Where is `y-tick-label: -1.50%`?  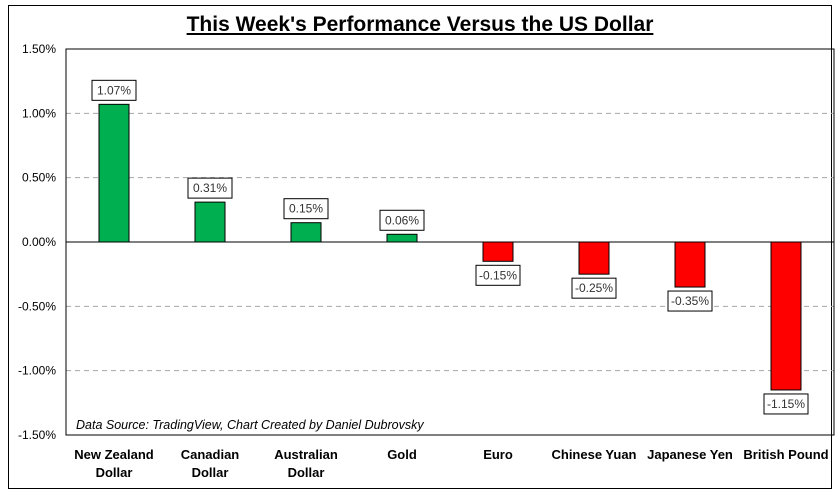
y-tick-label: -1.50% is located at coordinates (37, 435).